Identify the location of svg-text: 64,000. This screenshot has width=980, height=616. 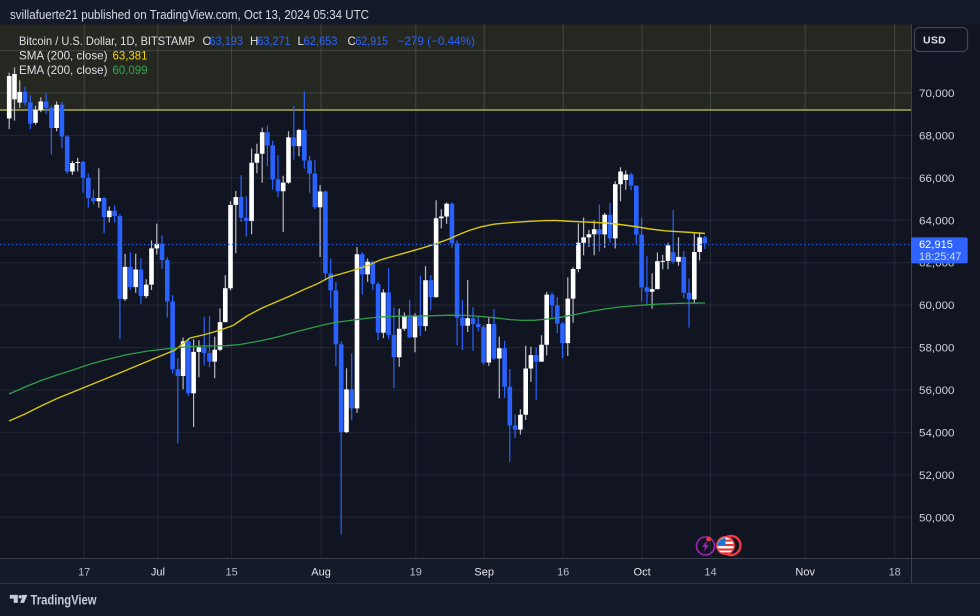
(937, 221).